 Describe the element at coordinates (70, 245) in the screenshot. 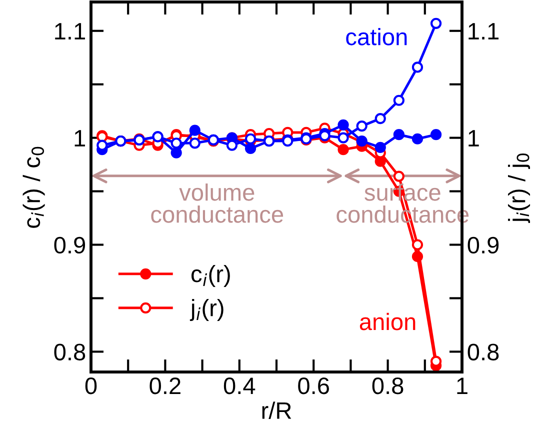

I see `y-tick-label: 0.9` at that location.